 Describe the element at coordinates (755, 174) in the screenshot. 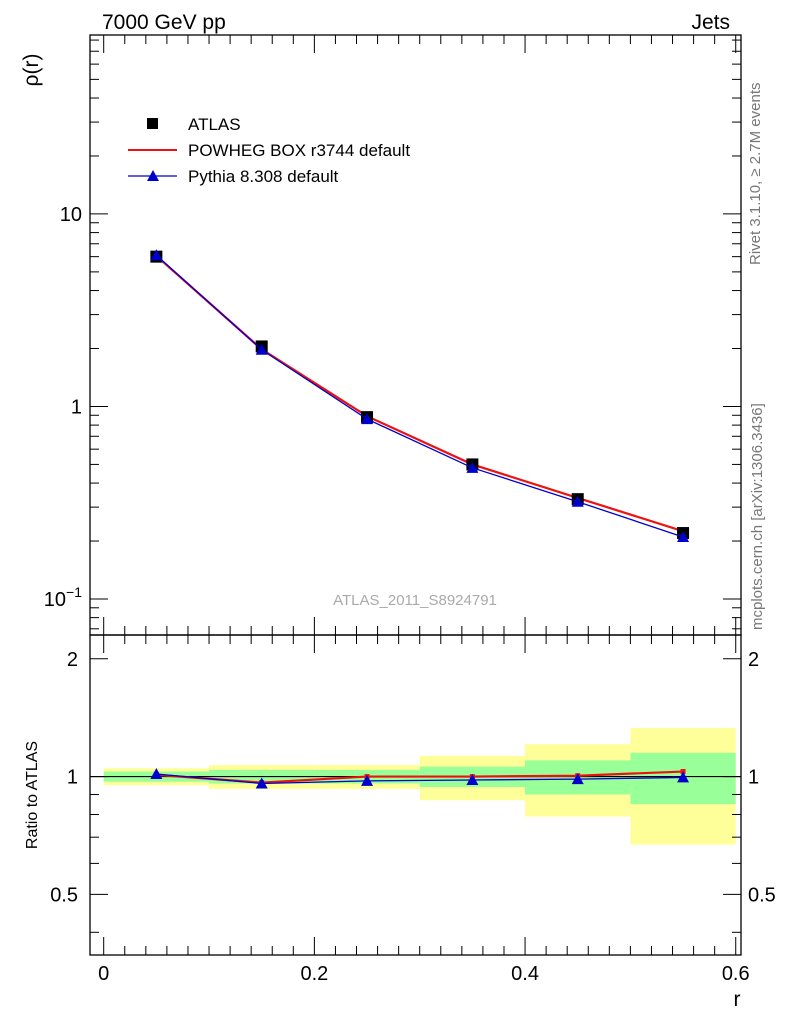

I see `rivet-label: Rivet 3.1.10, ≥ 2.7M events` at that location.